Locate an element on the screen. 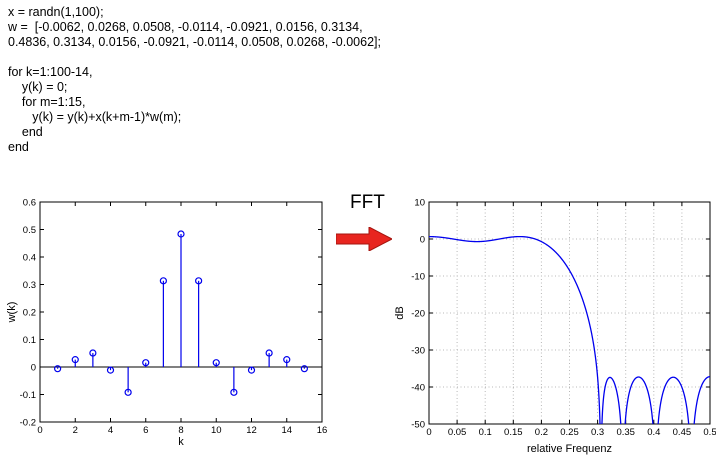  svg-text: -20 is located at coordinates (418, 314).